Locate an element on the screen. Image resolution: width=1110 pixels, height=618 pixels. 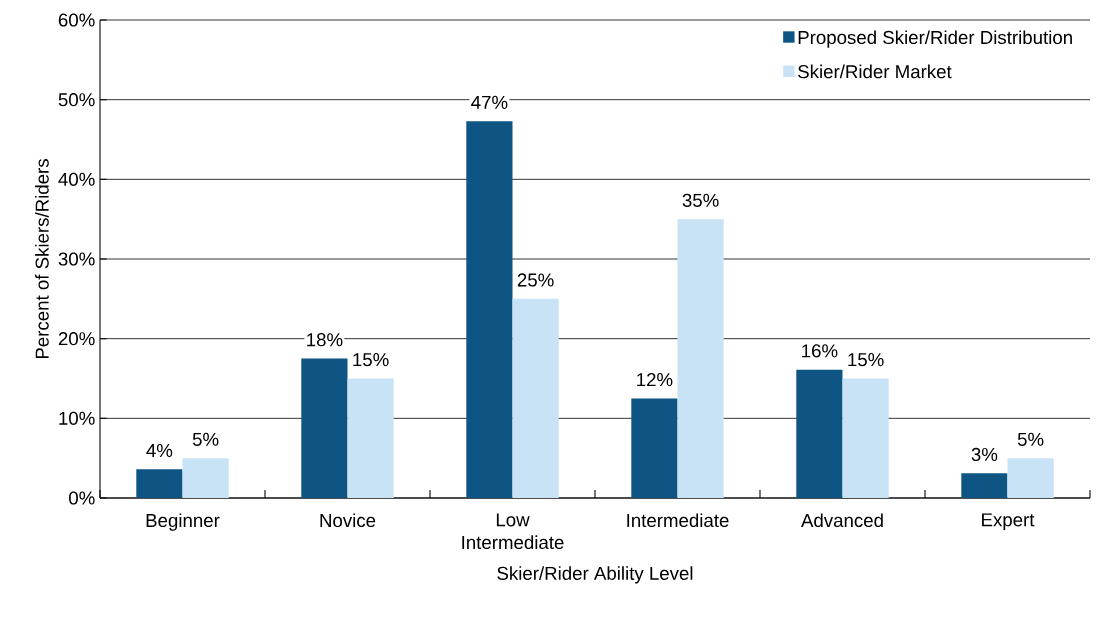
y-axis-title: Percent of Skiers/Riders is located at coordinates (42, 259).